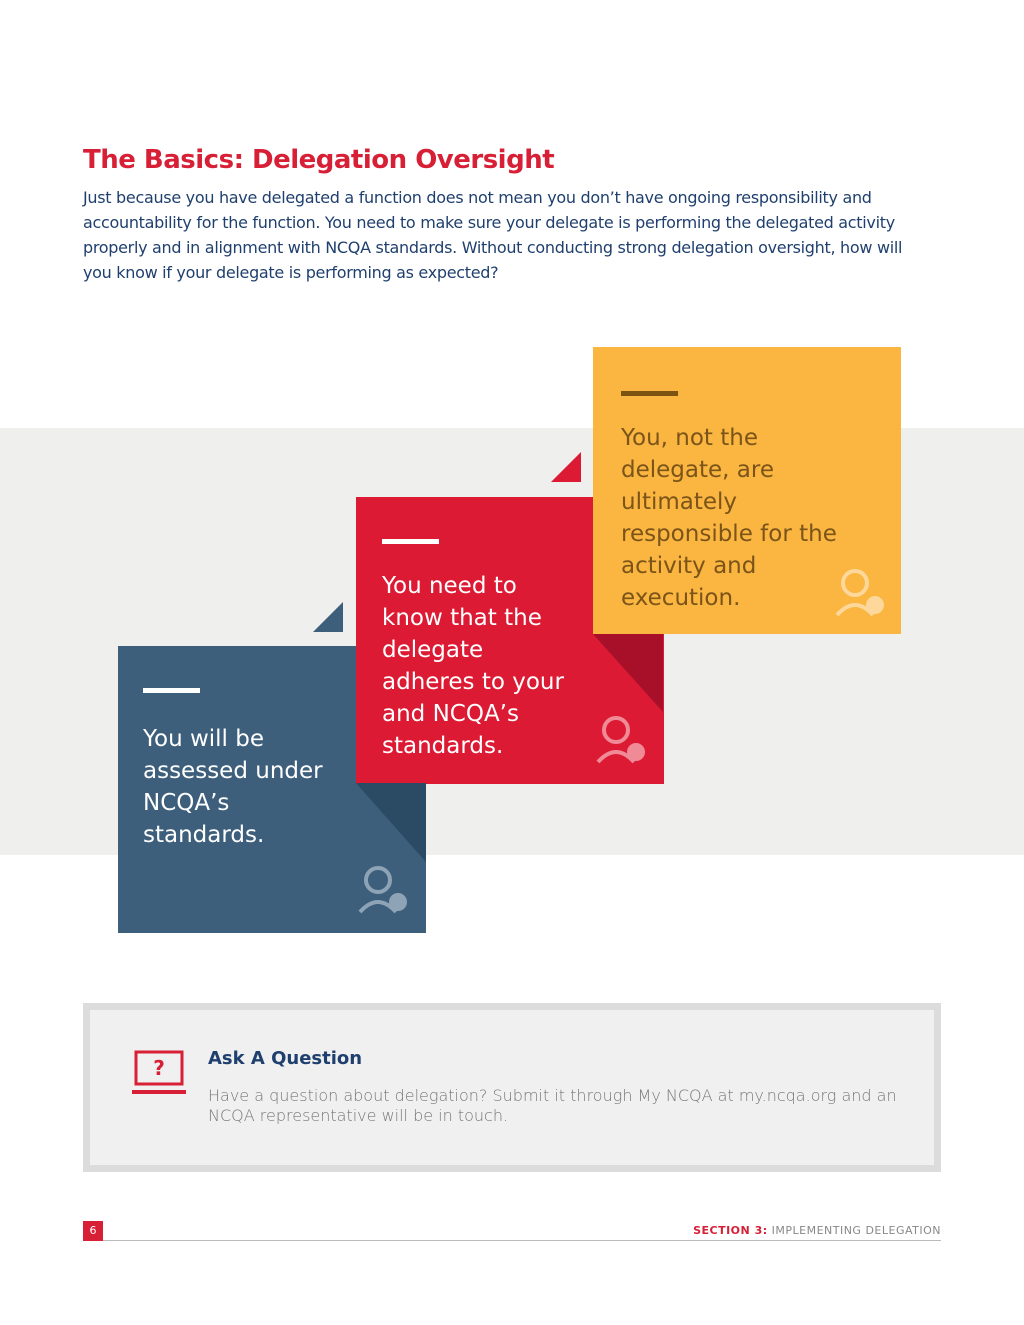 The image size is (1024, 1325). I want to click on footer-section: SECTION 3: IMPLEMENTING DELEGATION, so click(817, 1230).